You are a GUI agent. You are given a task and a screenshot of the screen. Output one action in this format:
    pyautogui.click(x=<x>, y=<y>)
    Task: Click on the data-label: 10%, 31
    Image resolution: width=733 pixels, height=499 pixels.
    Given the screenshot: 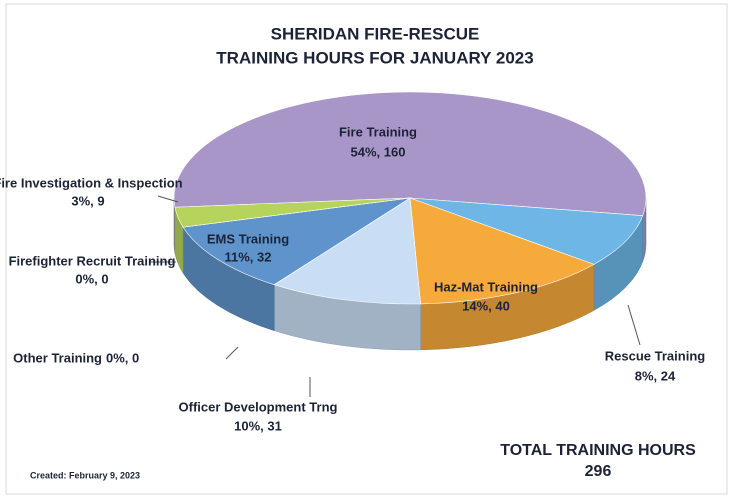 What is the action you would take?
    pyautogui.click(x=258, y=425)
    